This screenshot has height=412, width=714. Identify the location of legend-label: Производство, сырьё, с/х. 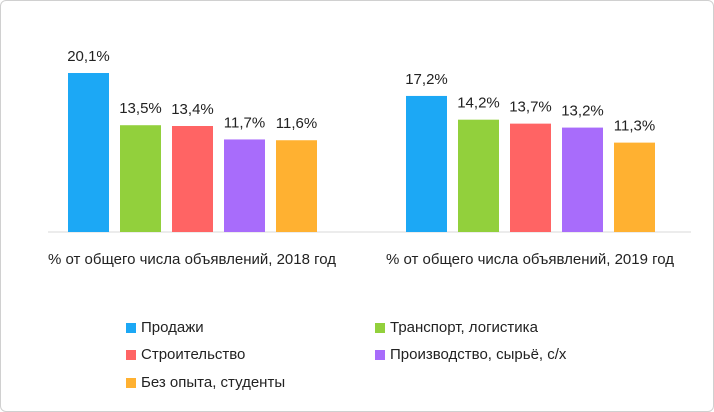
(478, 354).